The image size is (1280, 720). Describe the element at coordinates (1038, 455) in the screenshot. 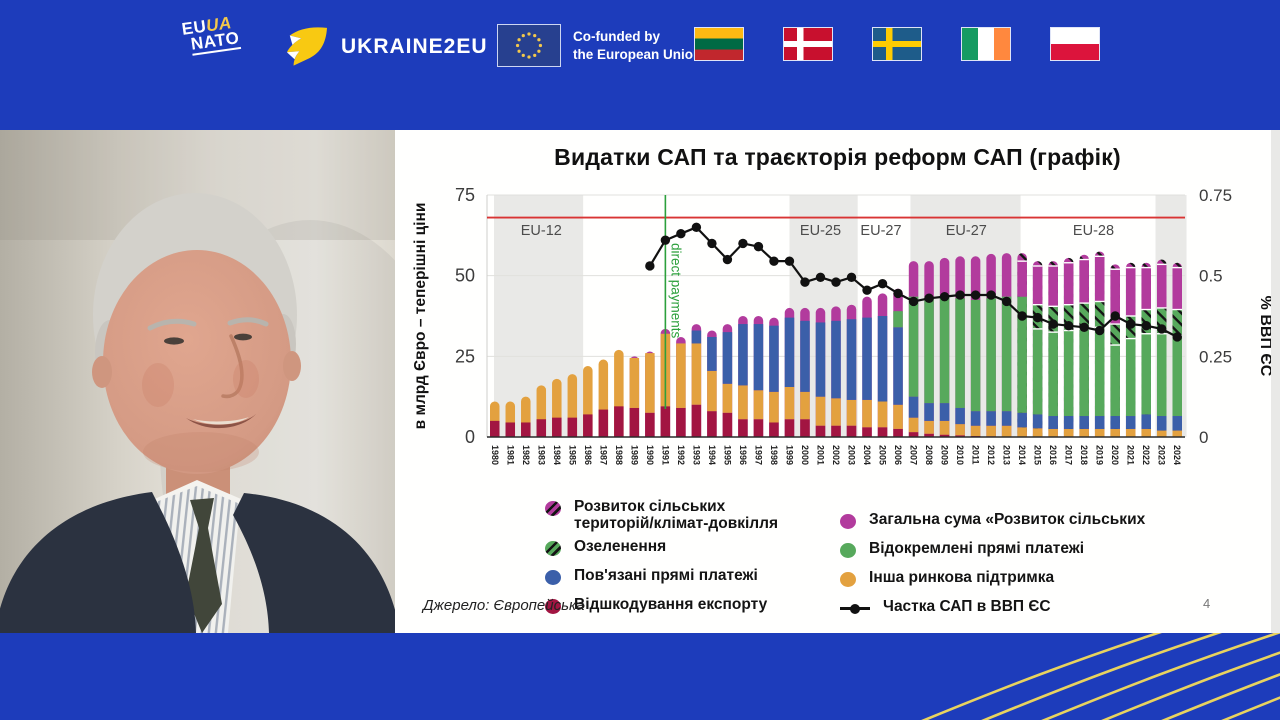

I see `year-label: 2015` at that location.